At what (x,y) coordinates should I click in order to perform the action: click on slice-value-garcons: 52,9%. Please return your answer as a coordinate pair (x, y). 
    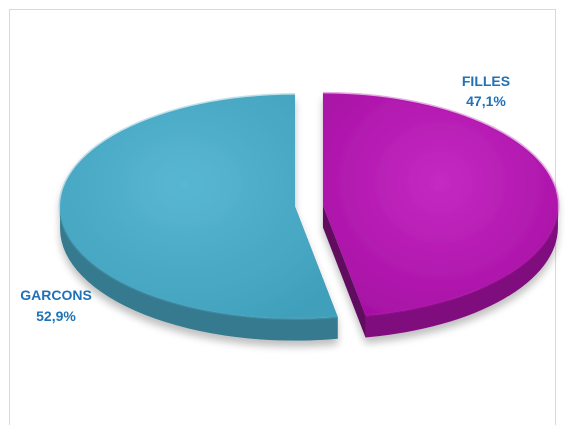
    Looking at the image, I should click on (56, 316).